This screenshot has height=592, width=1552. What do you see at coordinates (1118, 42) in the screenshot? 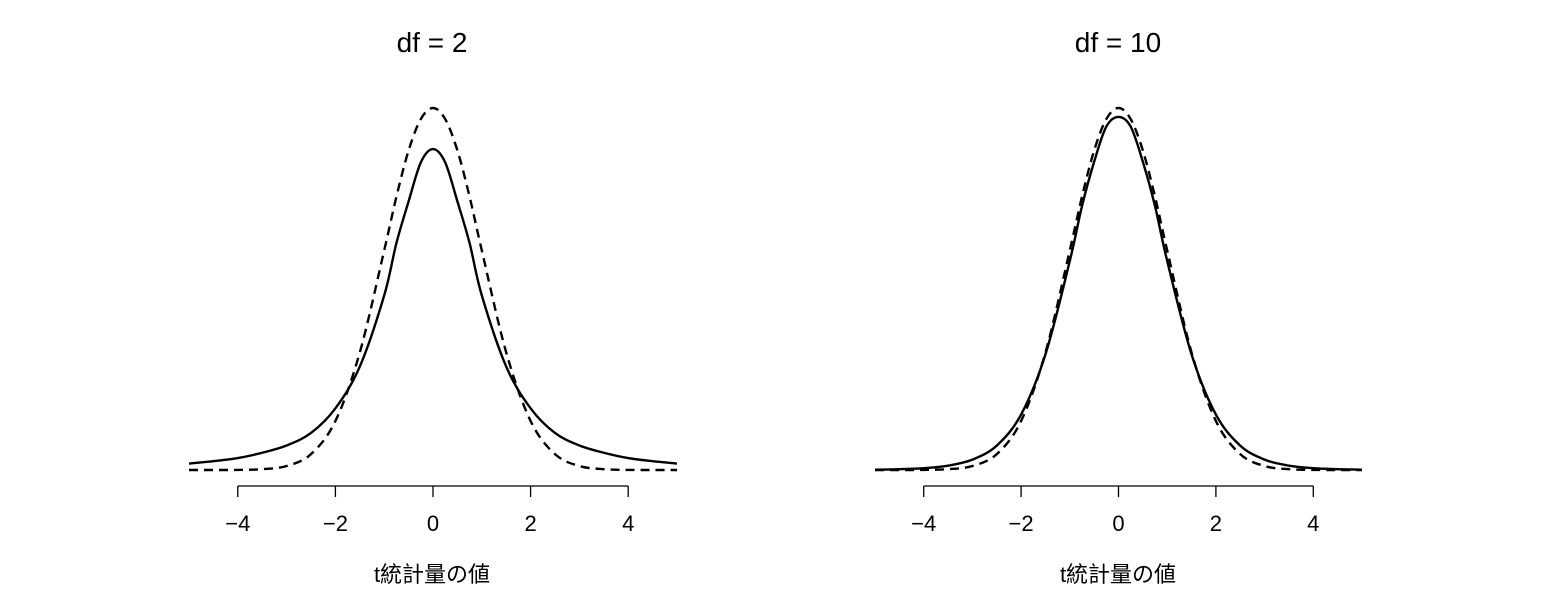
I see `chart-title: df = 10` at bounding box center [1118, 42].